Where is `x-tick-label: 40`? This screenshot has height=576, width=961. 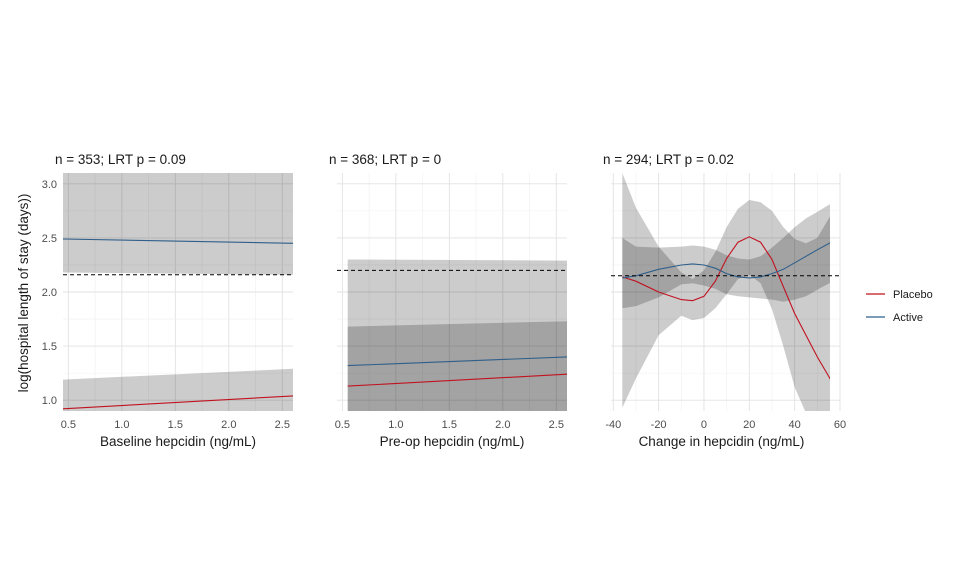 x-tick-label: 40 is located at coordinates (795, 425).